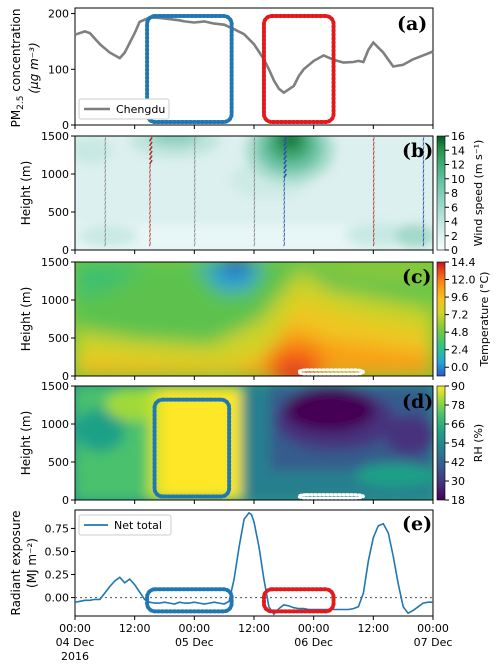 The width and height of the screenshot is (500, 666). What do you see at coordinates (55, 386) in the screenshot?
I see `panel-d-ytick-label: 1500` at bounding box center [55, 386].